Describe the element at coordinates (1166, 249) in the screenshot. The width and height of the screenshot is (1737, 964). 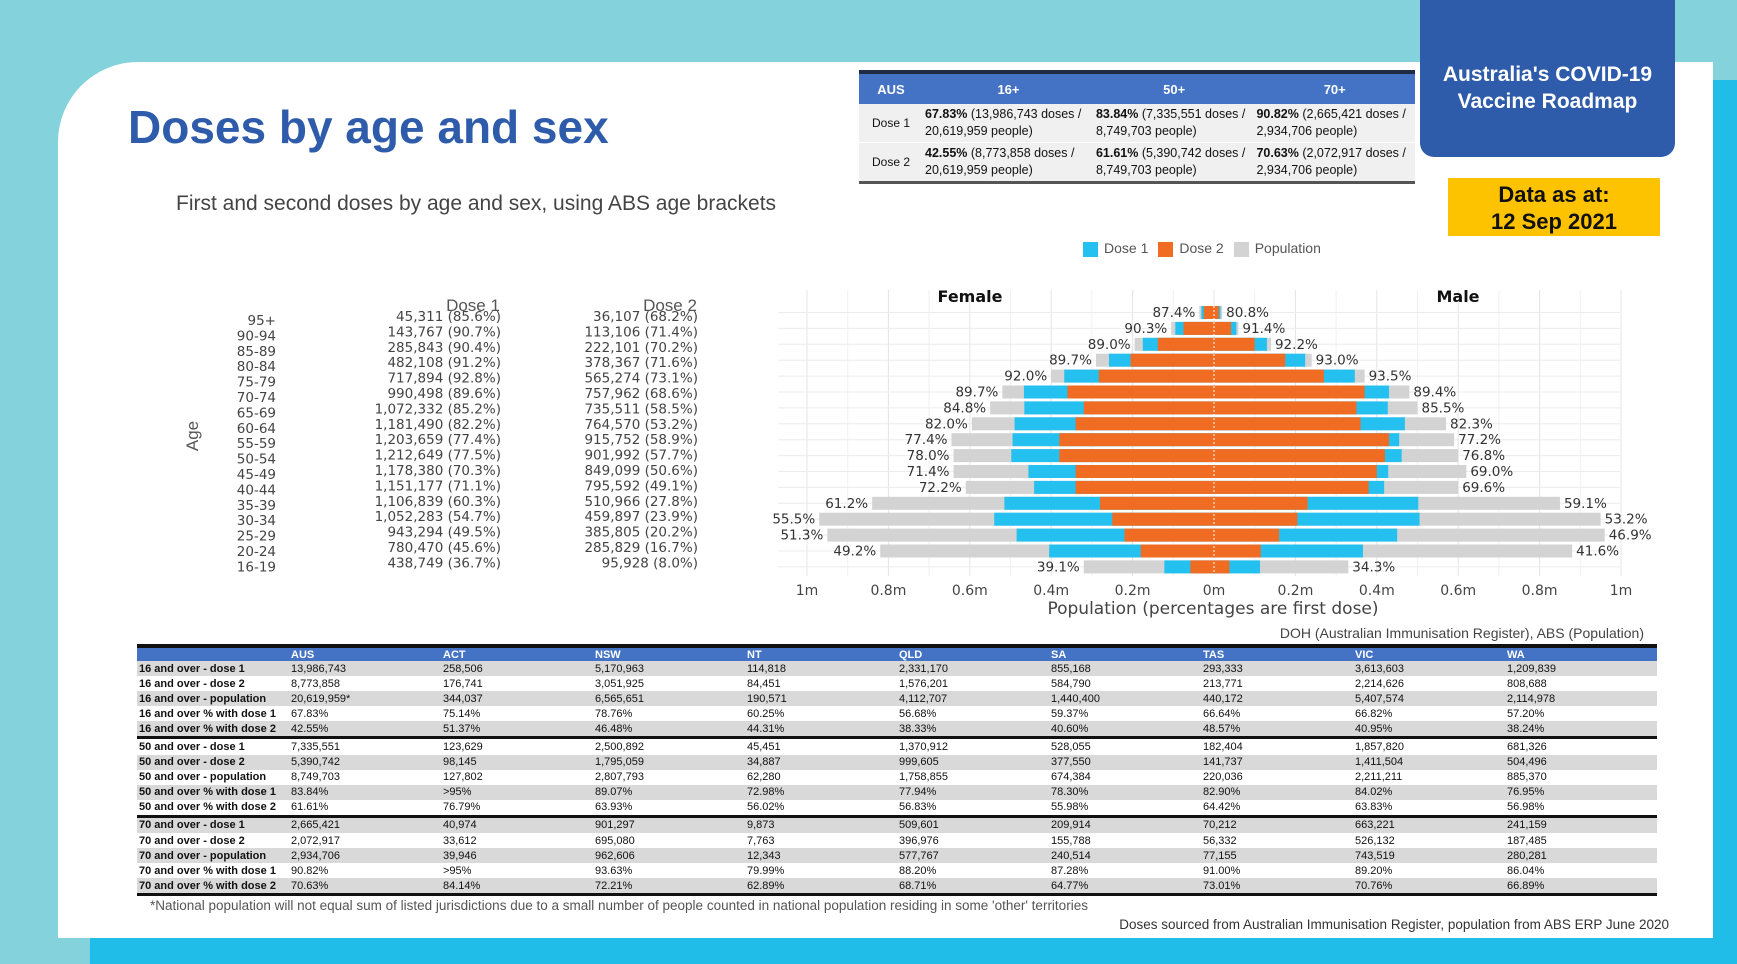
I see `legend-dose2-swatch` at that location.